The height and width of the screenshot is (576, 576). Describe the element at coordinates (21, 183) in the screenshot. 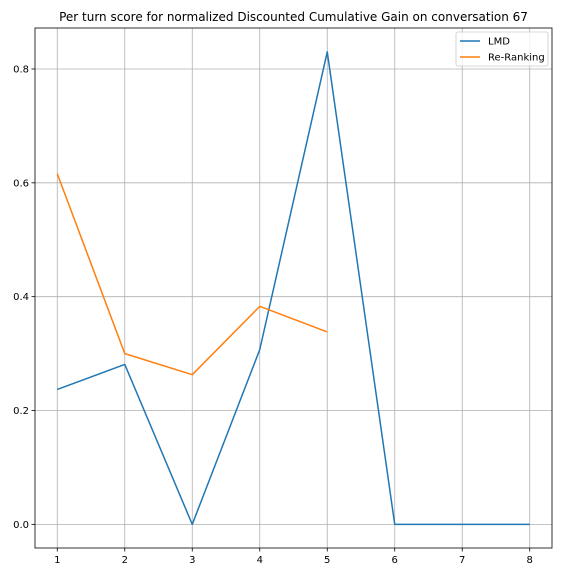

I see `y-tick-label: 0.6` at that location.